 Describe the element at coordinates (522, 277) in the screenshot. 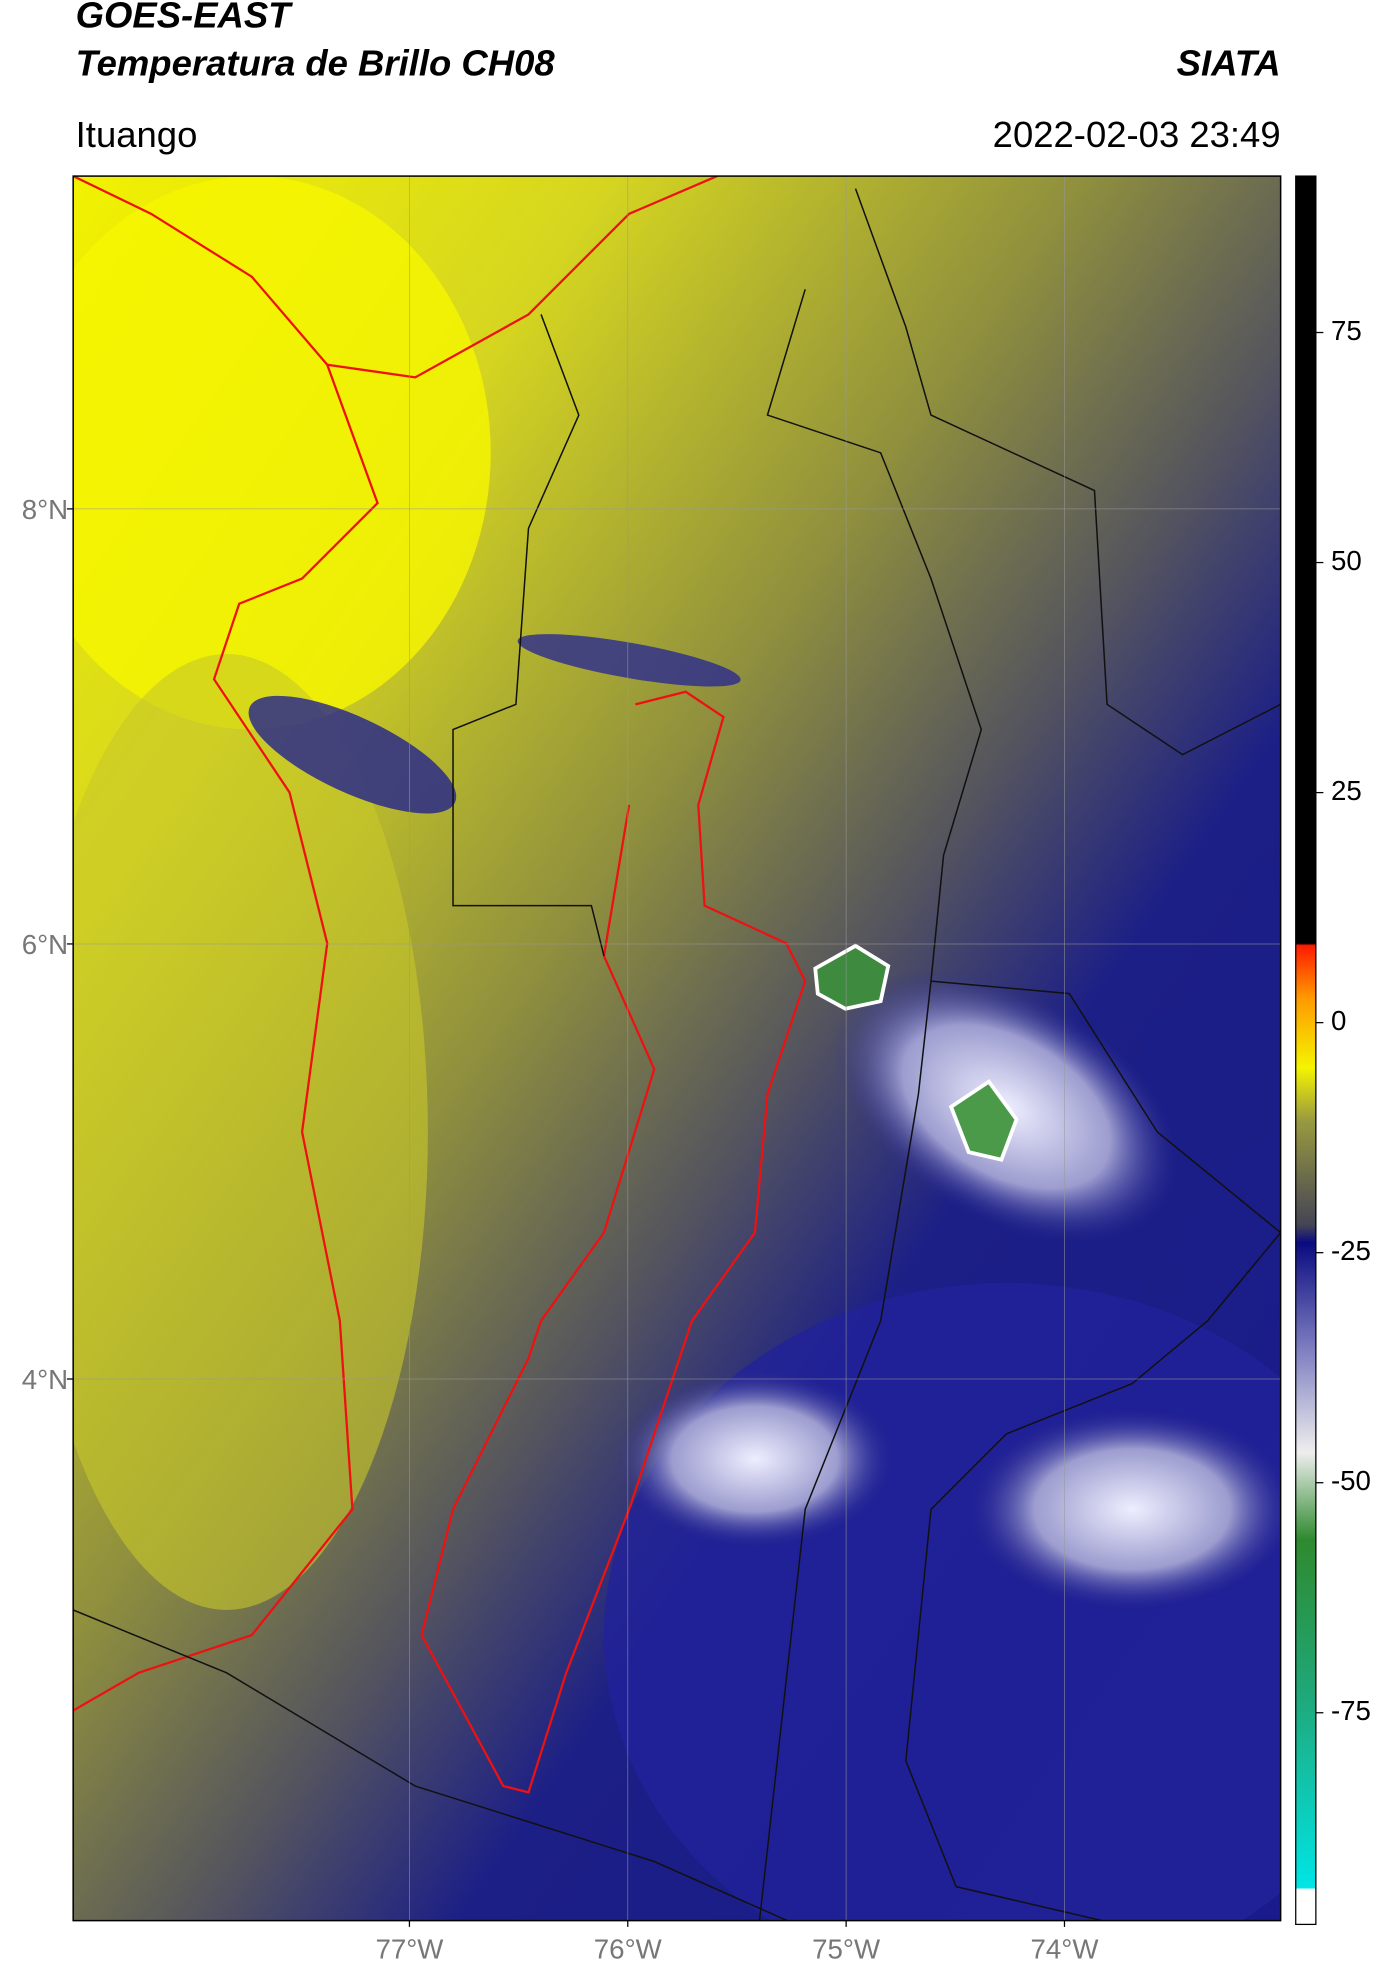

I see `coastline` at that location.